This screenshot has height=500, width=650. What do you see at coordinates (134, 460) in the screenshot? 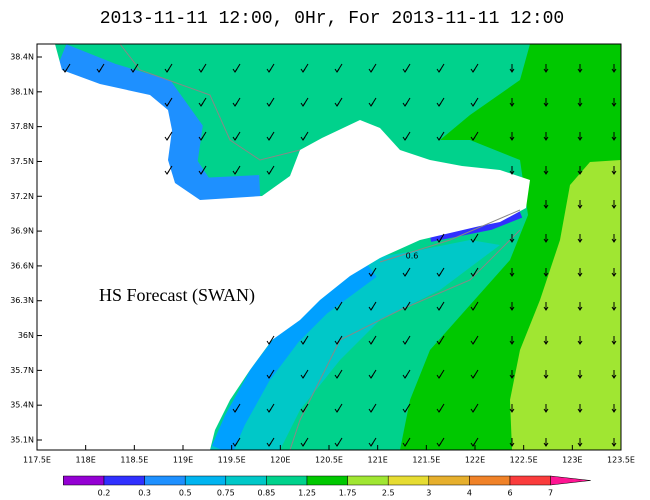
I see `x-tick-label: 118.5E` at bounding box center [134, 460].